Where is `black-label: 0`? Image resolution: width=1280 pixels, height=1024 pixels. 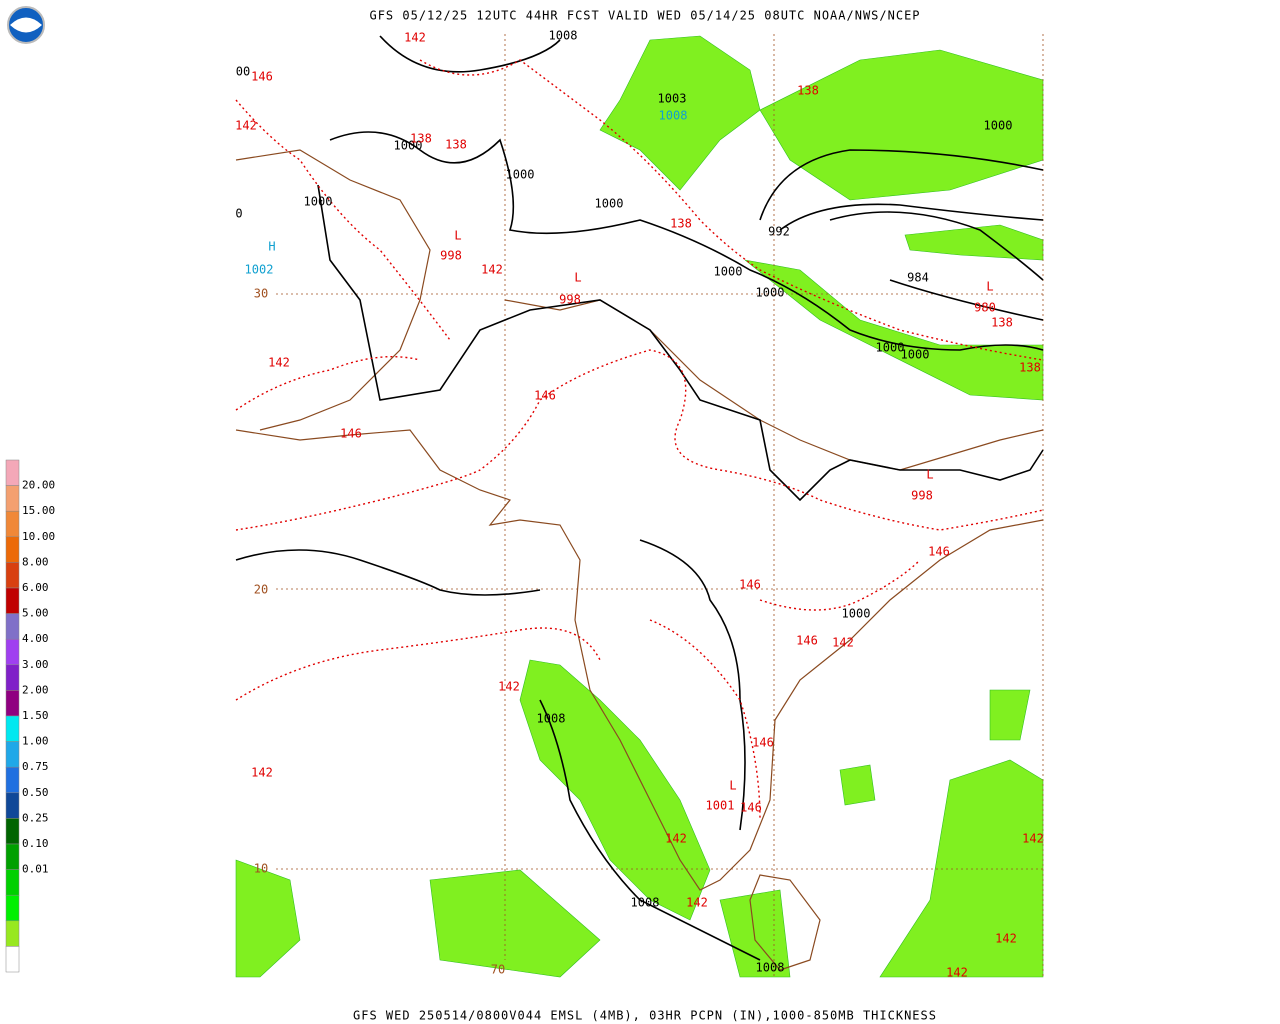
black-label: 0 is located at coordinates (238, 214).